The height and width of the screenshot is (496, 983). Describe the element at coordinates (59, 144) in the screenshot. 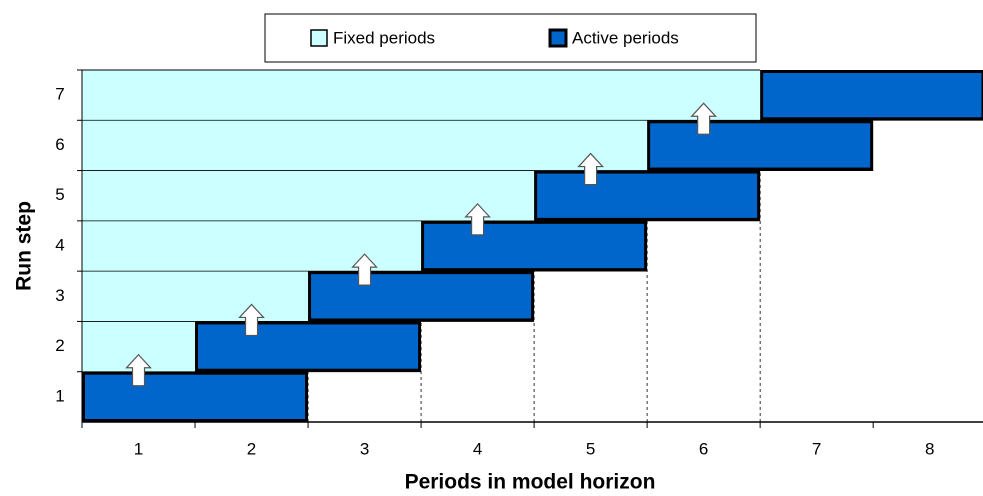

I see `y-tick-label: 6` at that location.